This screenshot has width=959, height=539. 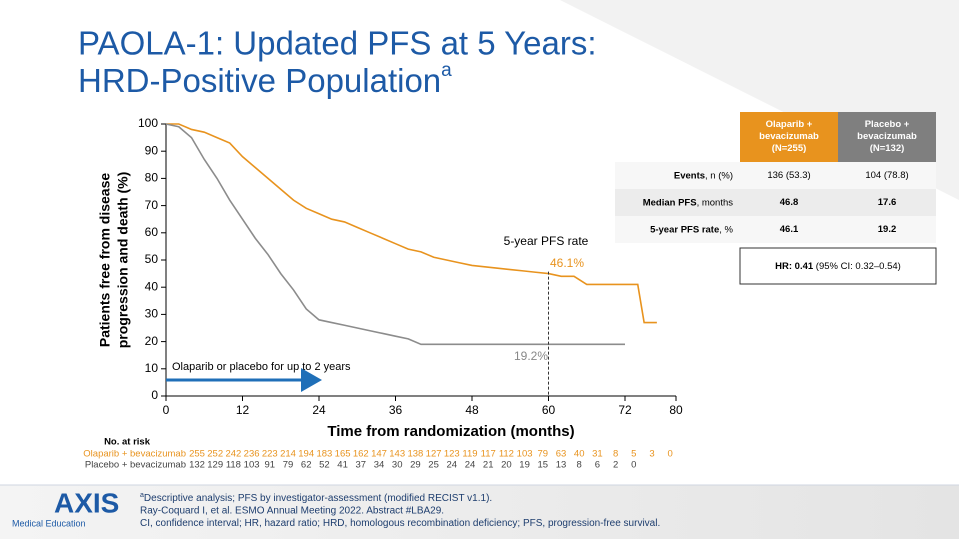 What do you see at coordinates (726, 229) in the screenshot?
I see `row-label-unit: , %` at bounding box center [726, 229].